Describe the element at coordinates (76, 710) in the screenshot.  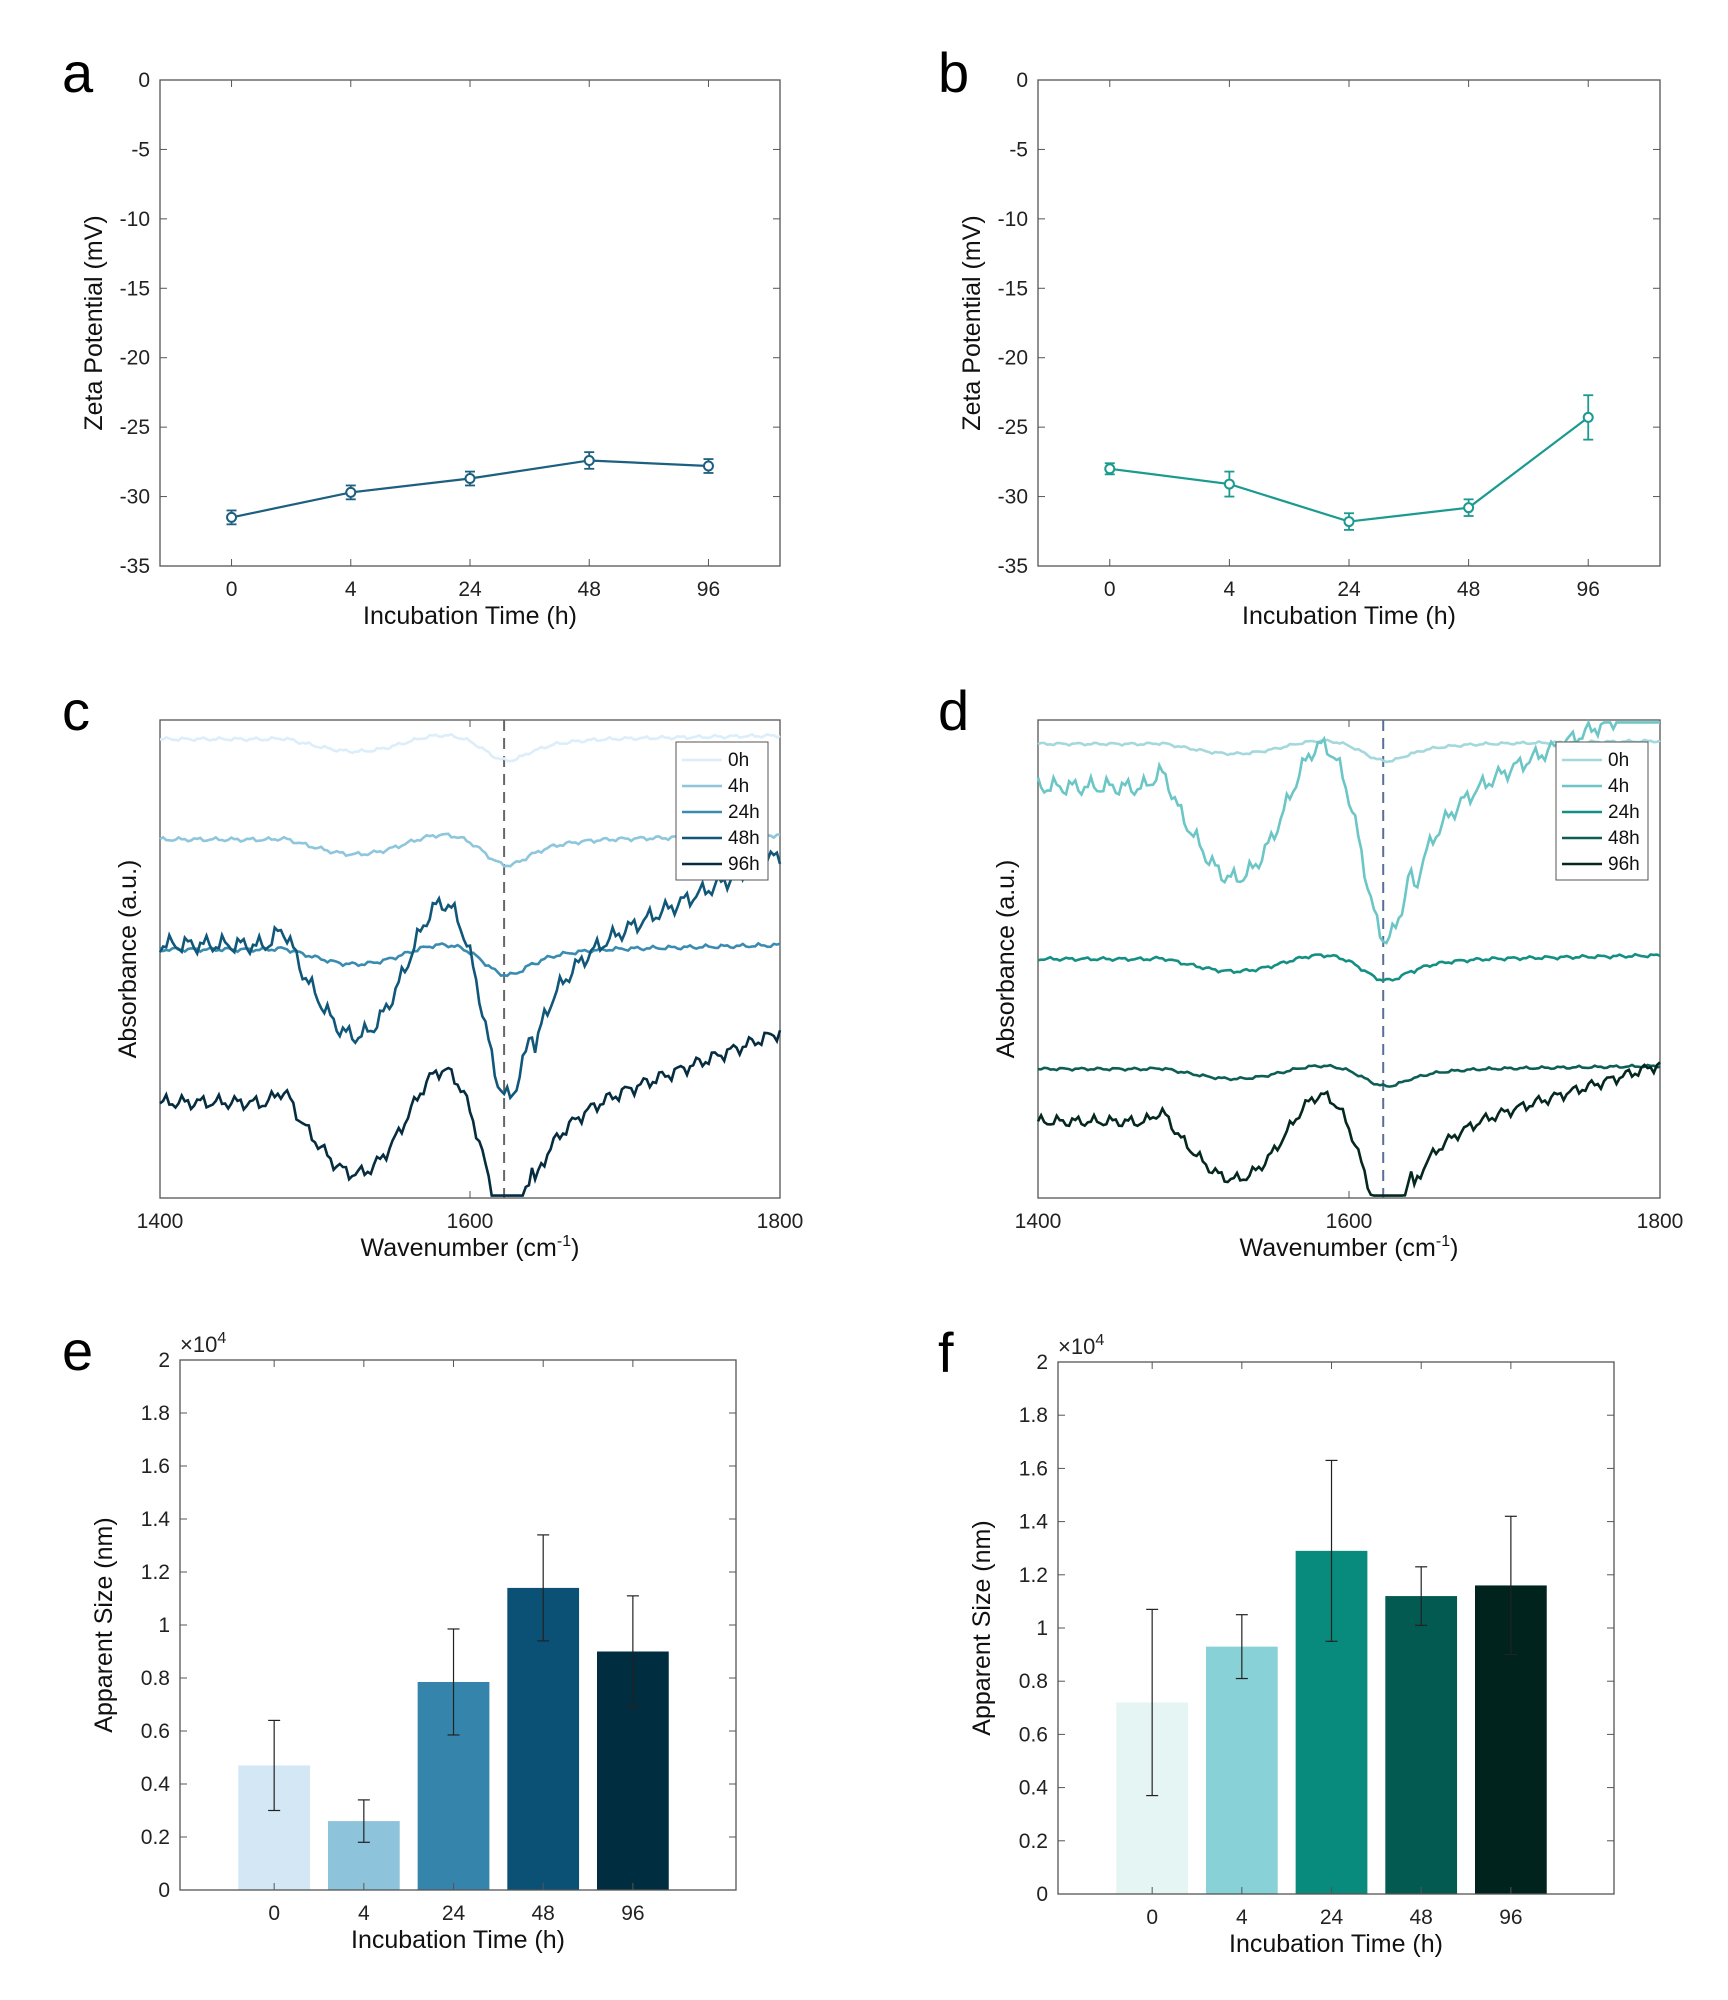
I see `panel-label-c: c` at that location.